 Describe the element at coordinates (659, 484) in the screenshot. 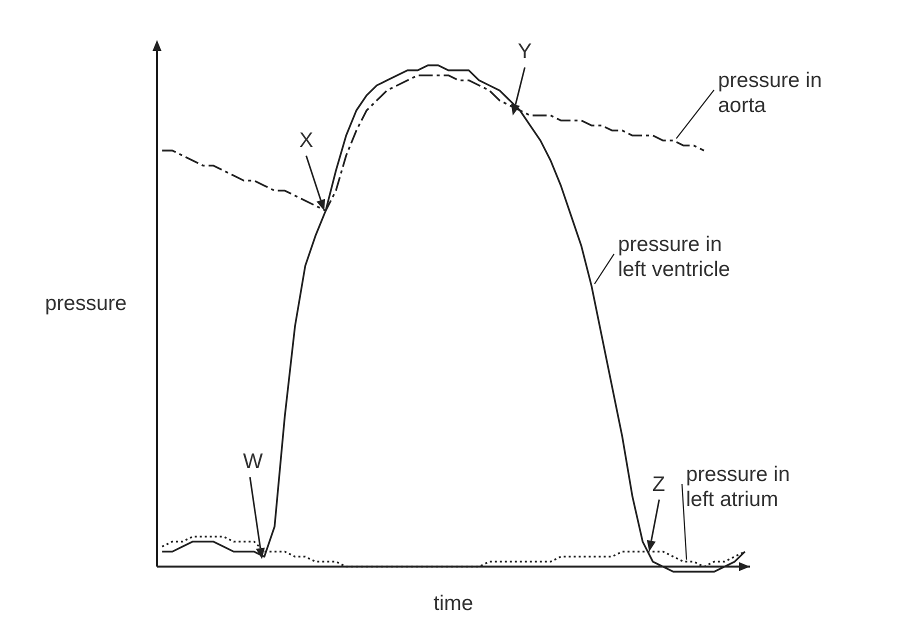

I see `annotation: Z` at that location.